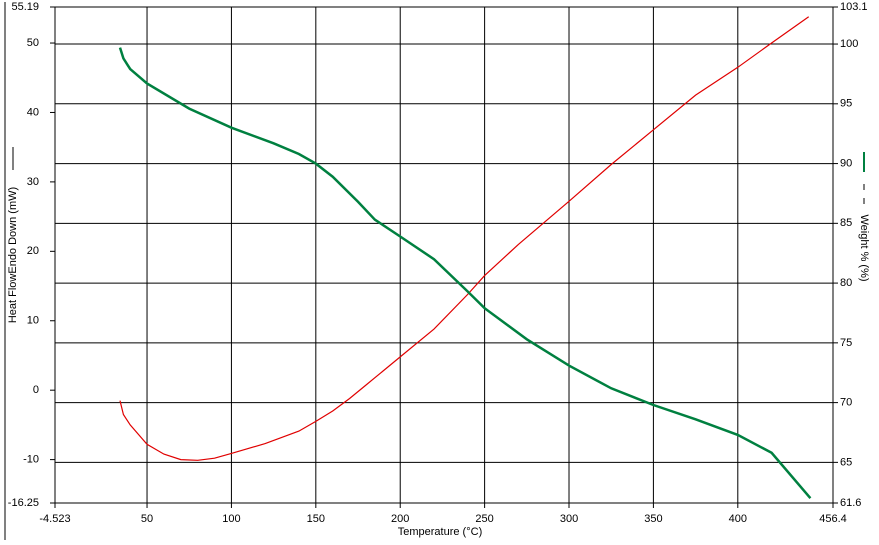  What do you see at coordinates (854, 7) in the screenshot?
I see `y2-tick-label: 103.1` at bounding box center [854, 7].